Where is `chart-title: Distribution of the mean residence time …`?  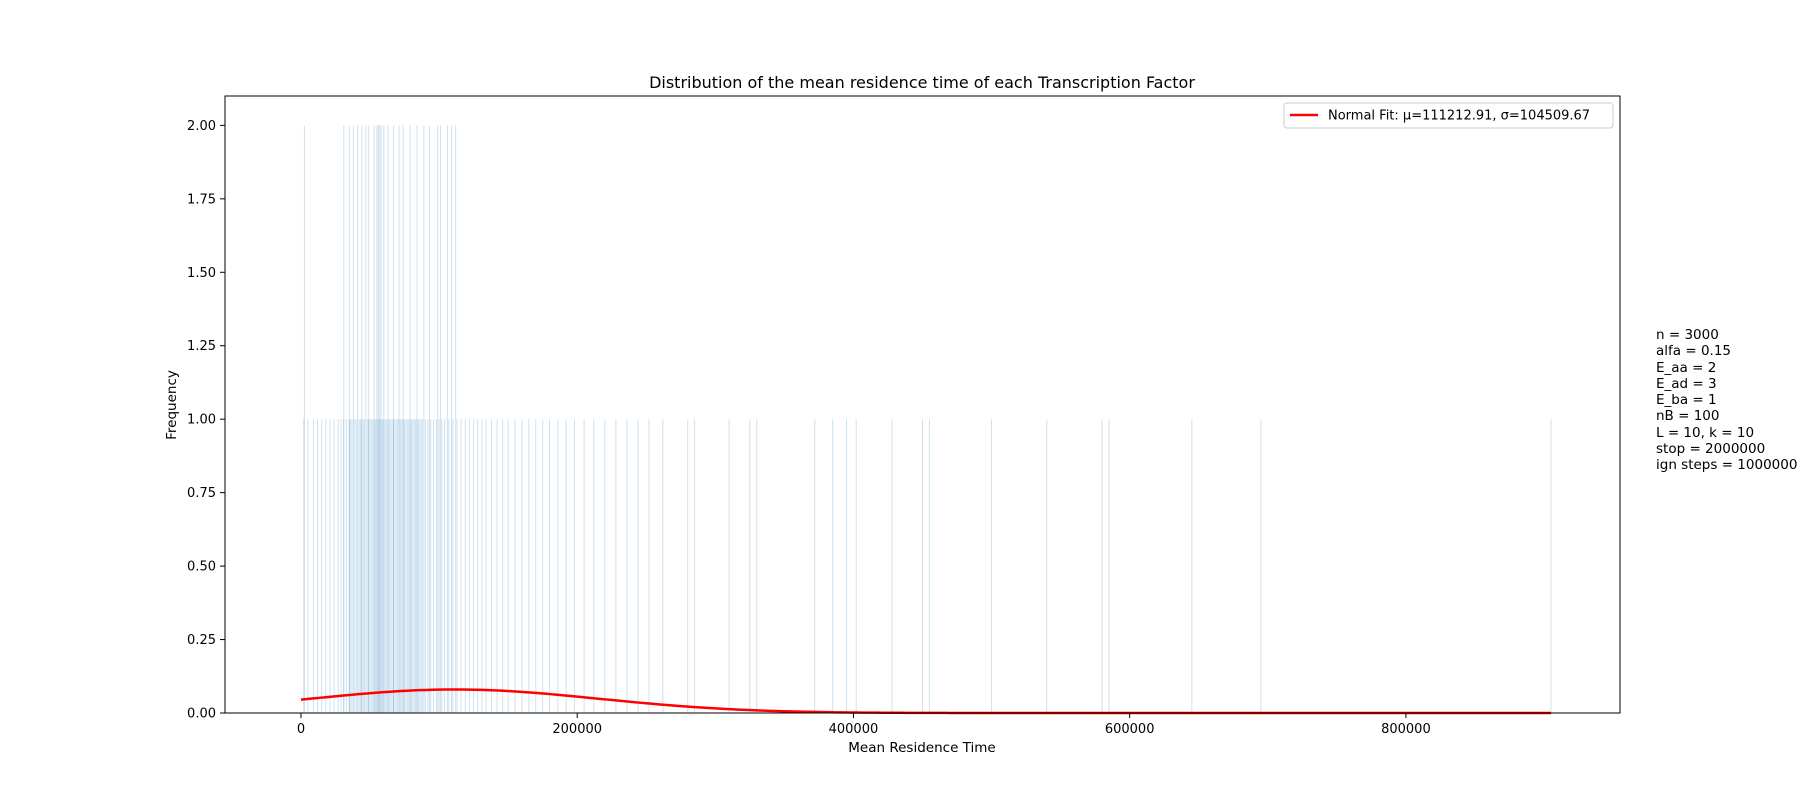 chart-title: Distribution of the mean residence time … is located at coordinates (922, 82).